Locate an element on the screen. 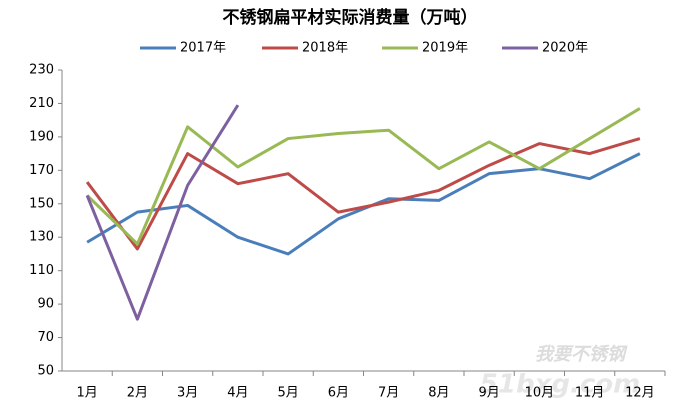  x-tick-label: 3月 is located at coordinates (187, 393).